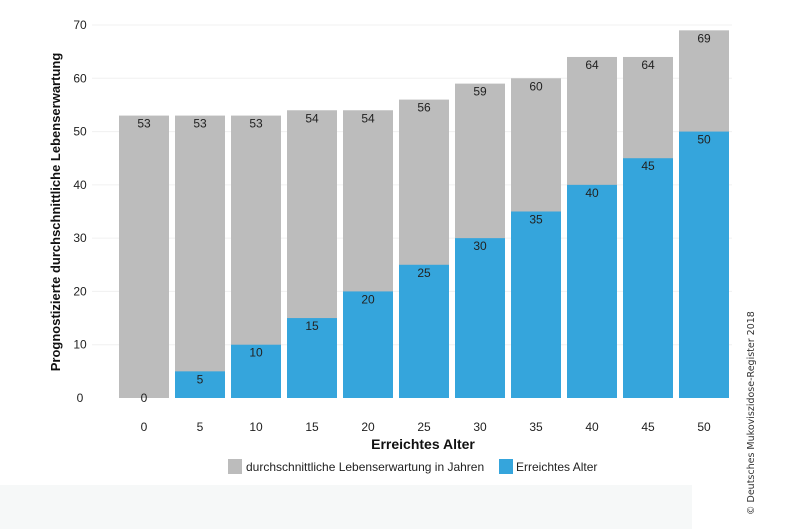 The image size is (800, 529). Describe the element at coordinates (80, 25) in the screenshot. I see `y-tick-label: 70` at that location.